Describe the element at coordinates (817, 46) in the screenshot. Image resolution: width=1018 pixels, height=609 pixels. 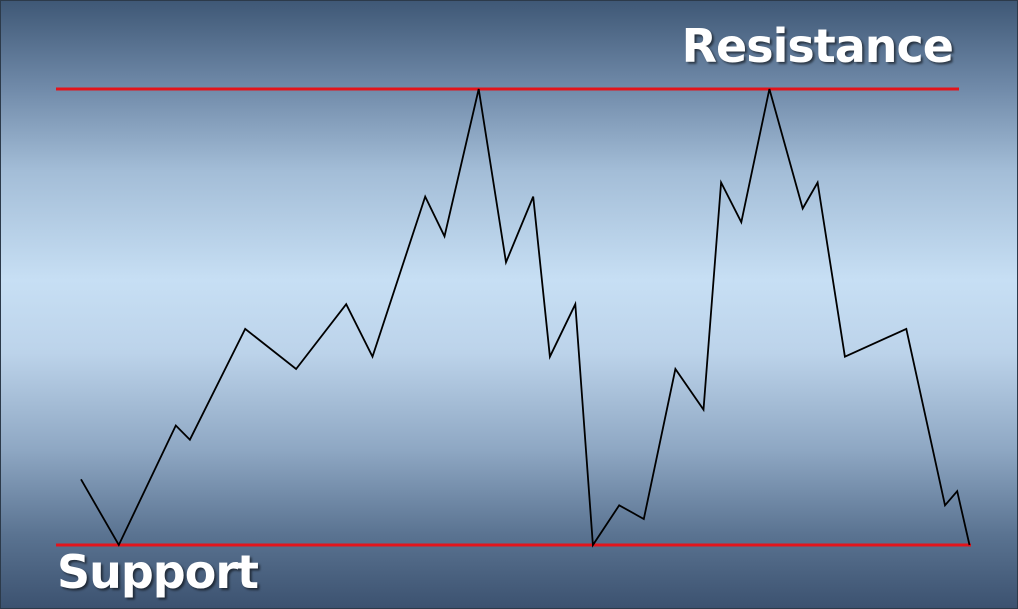
I see `resistance-label: Resistance` at that location.